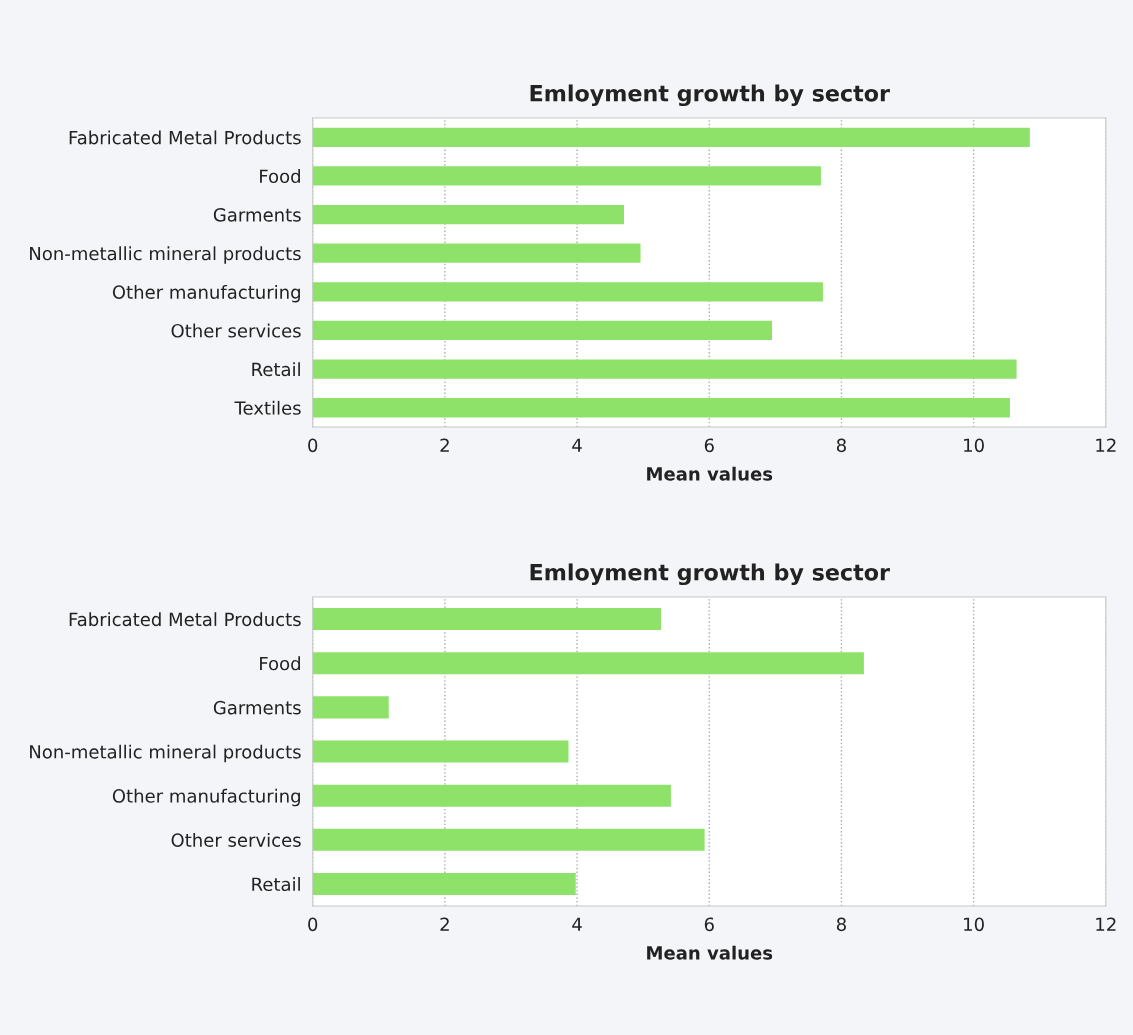 This screenshot has width=1133, height=1035. I want to click on y-tick-label: Textiles, so click(267, 407).